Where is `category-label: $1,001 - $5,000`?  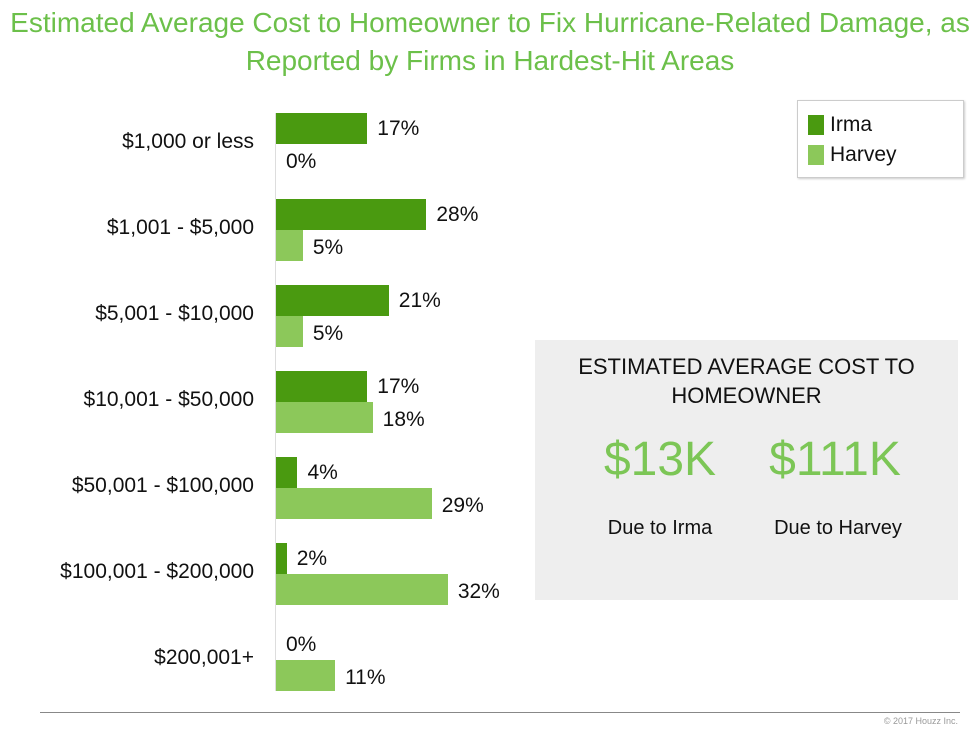
category-label: $1,001 - $5,000 is located at coordinates (180, 227).